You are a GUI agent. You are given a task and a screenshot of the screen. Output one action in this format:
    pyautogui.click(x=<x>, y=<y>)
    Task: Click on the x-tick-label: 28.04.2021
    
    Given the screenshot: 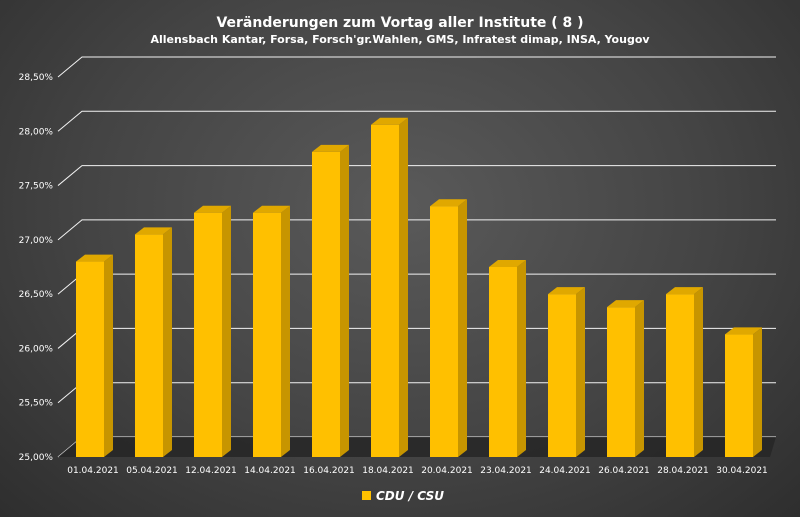 What is the action you would take?
    pyautogui.click(x=683, y=471)
    